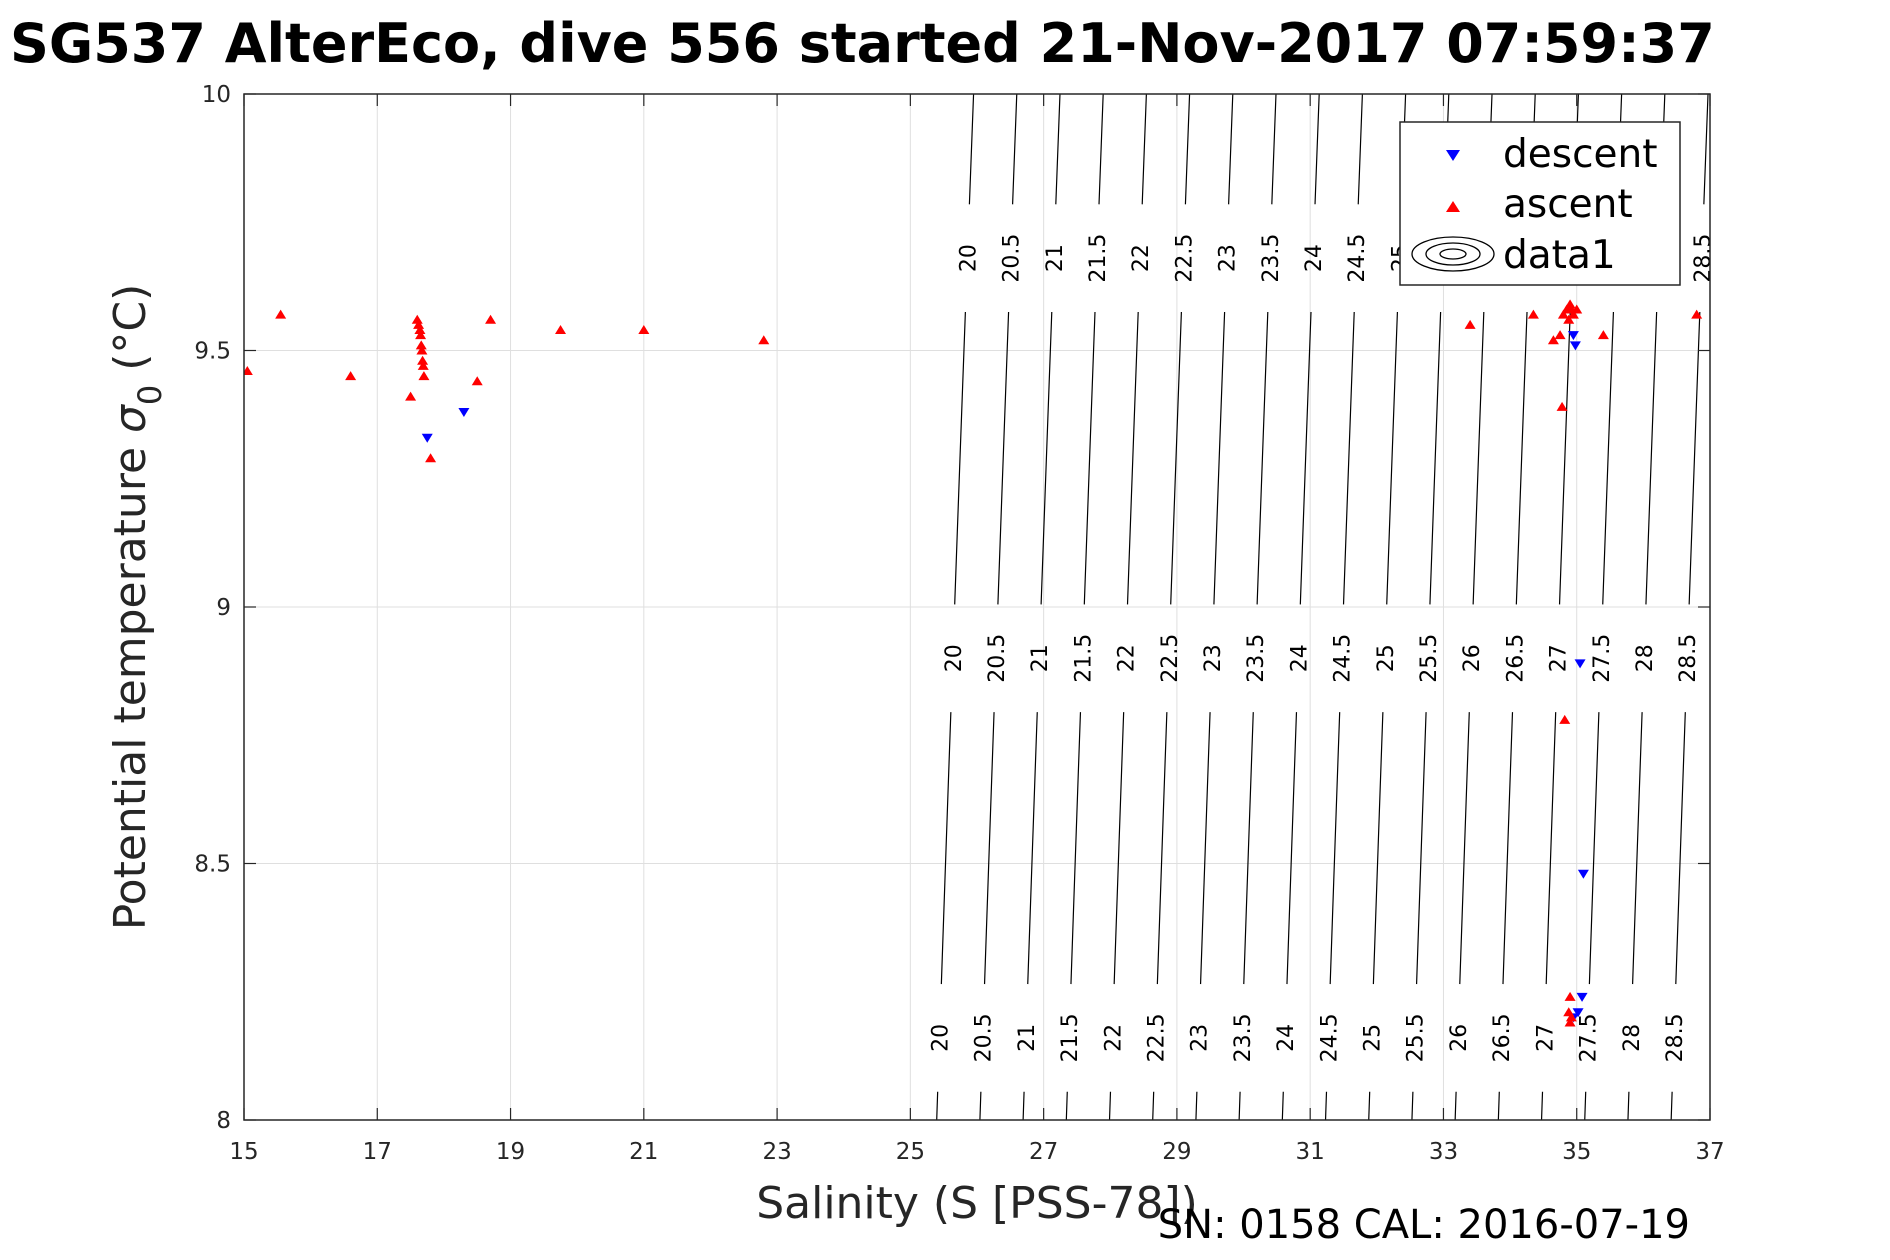 This screenshot has height=1260, width=1890. Describe the element at coordinates (968, 258) in the screenshot. I see `contour-label: 20` at that location.